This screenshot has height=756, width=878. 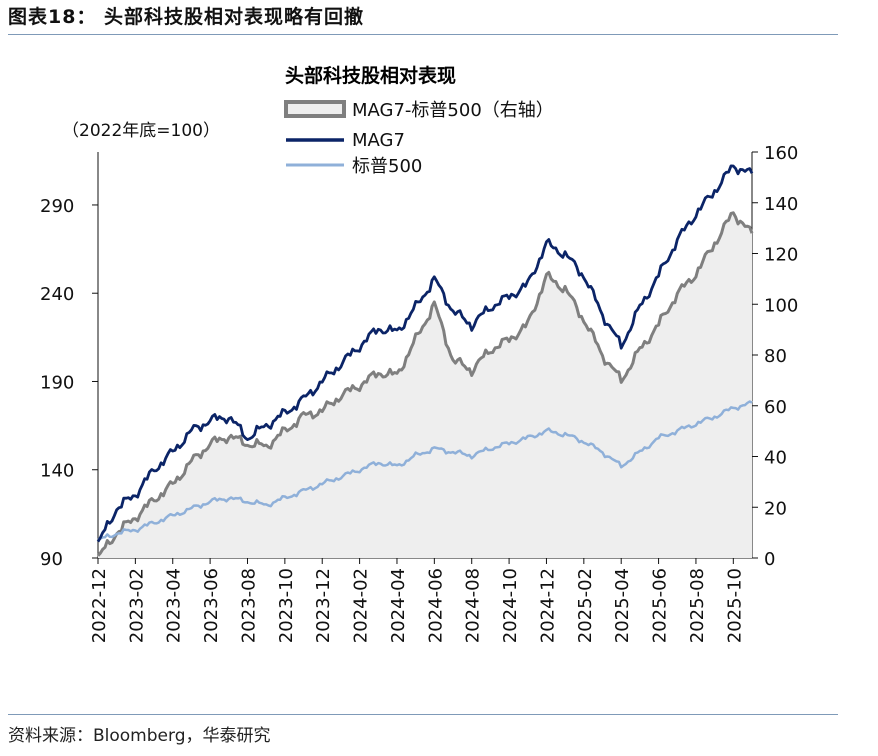 What do you see at coordinates (323, 605) in the screenshot?
I see `x-tick-label: 2023-12` at bounding box center [323, 605].